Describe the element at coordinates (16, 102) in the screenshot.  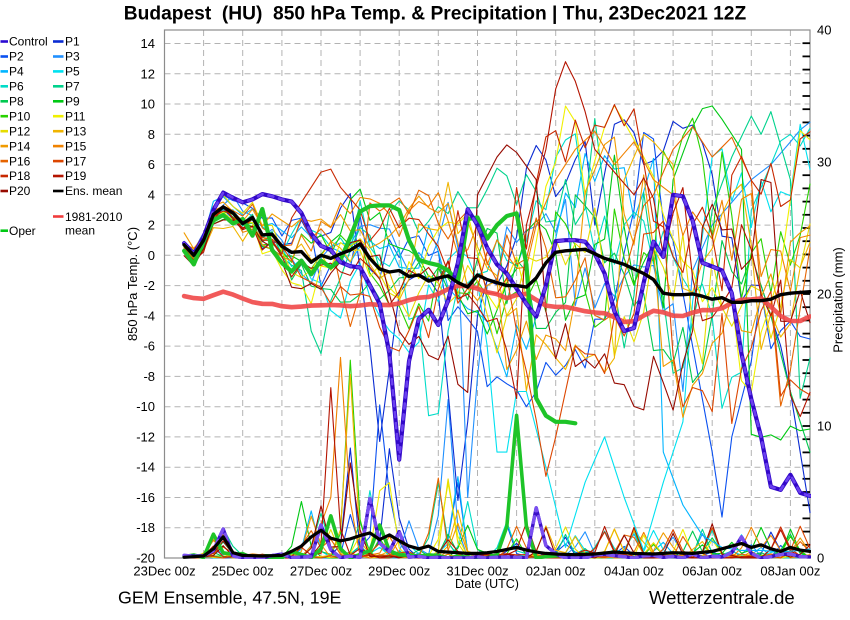
I see `svg-text: P8` at that location.